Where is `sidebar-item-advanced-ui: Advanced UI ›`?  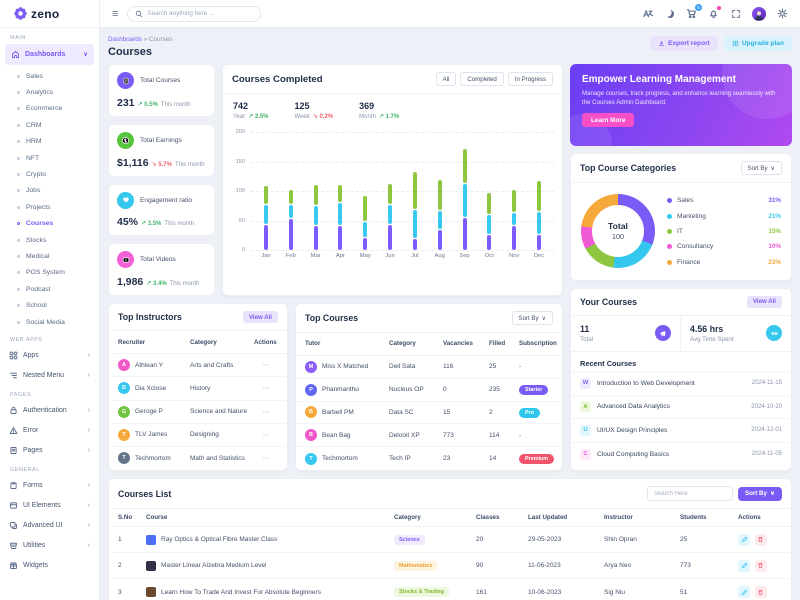 sidebar-item-advanced-ui: Advanced UI › is located at coordinates (49, 525).